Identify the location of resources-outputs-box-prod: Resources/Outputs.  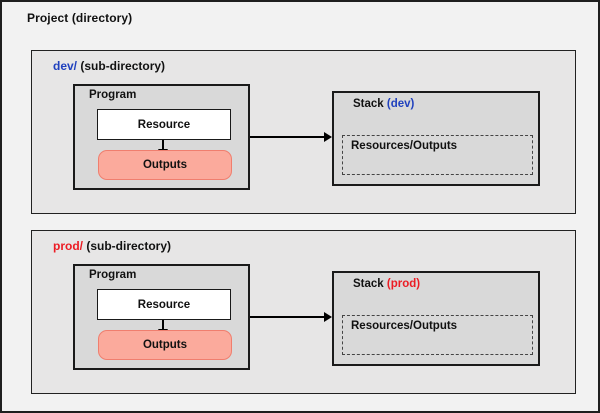
(437, 335).